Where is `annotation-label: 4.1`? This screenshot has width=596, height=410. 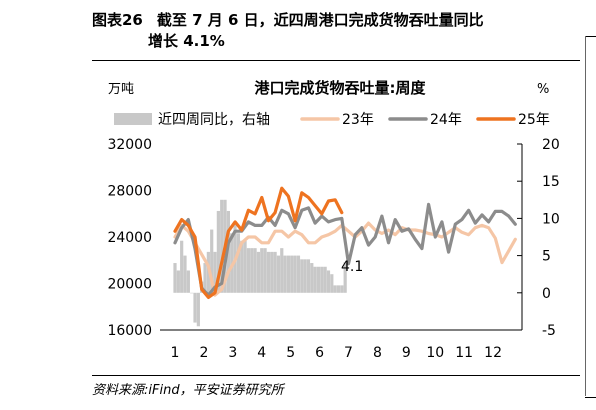 annotation-label: 4.1 is located at coordinates (352, 267).